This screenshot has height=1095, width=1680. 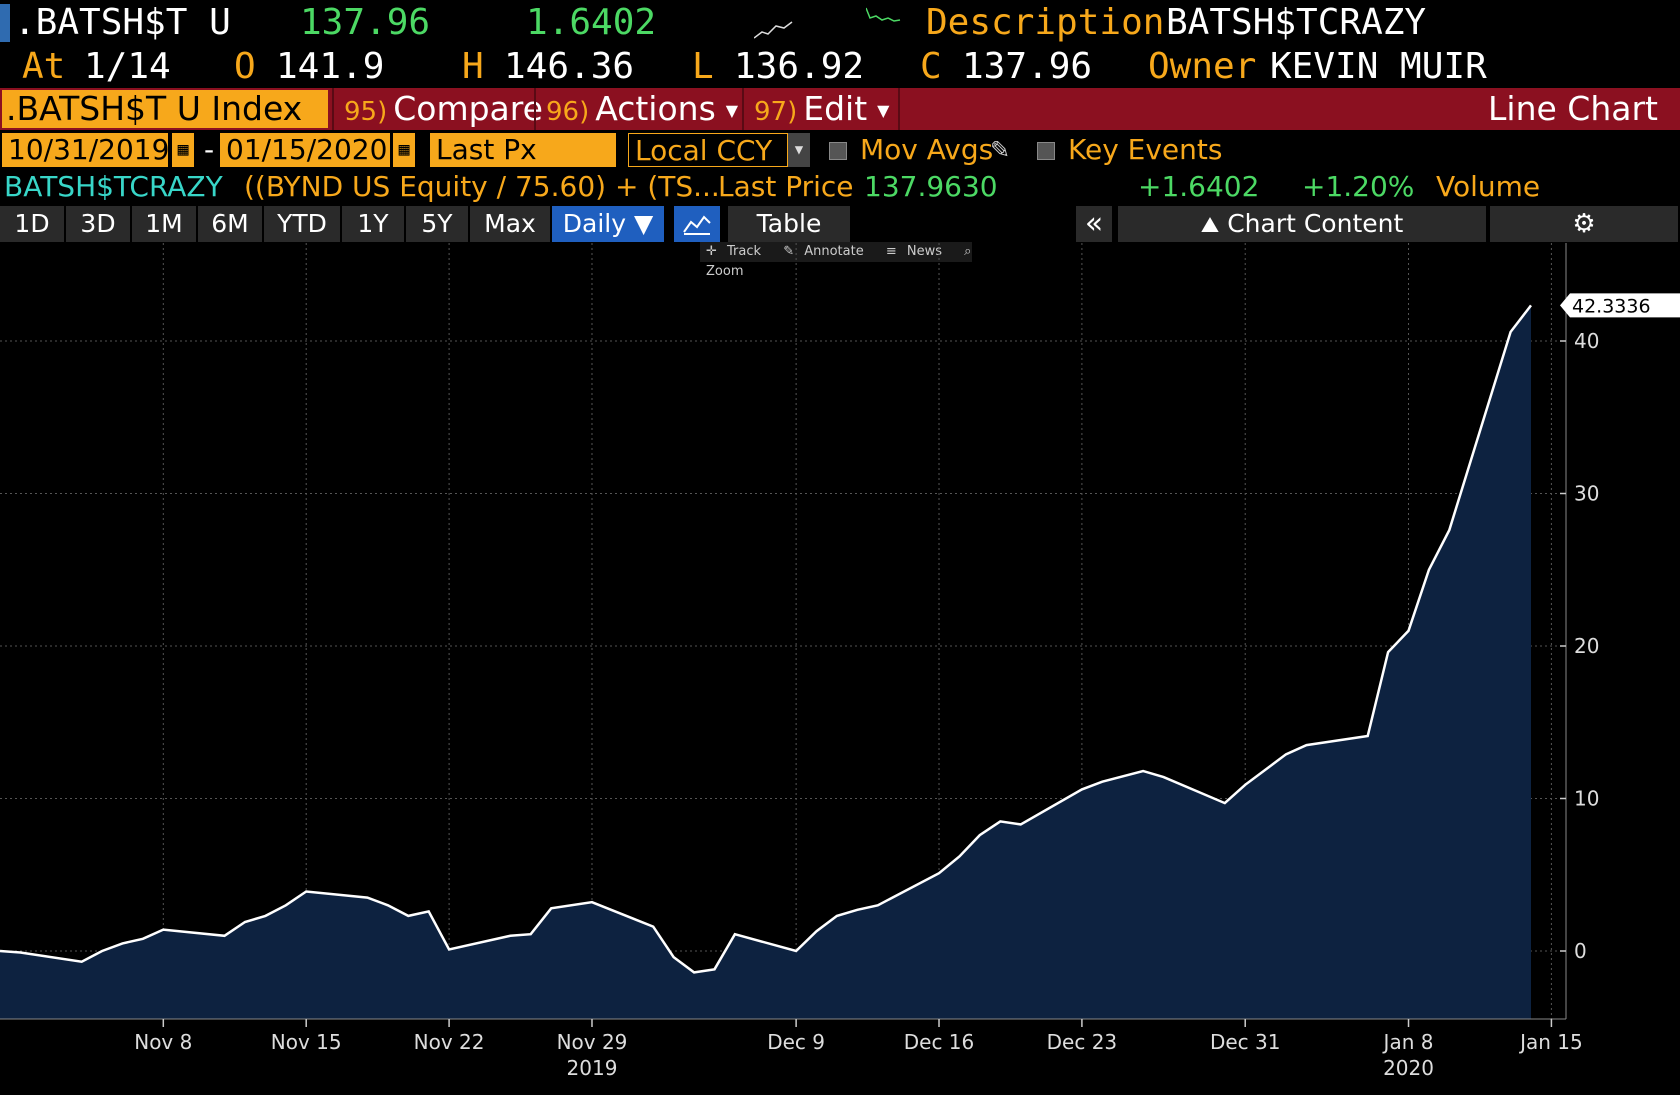 I want to click on pct-change-value: +1.20%, so click(x=1358, y=187).